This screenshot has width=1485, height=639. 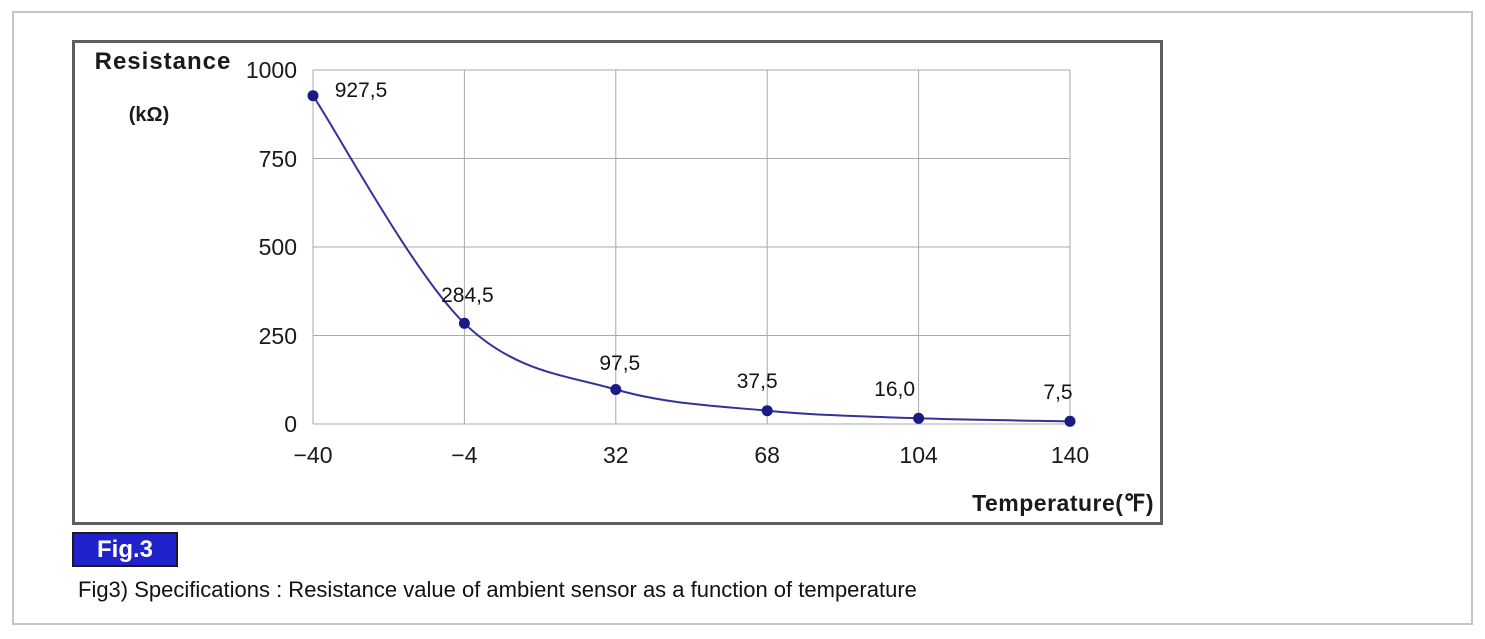 What do you see at coordinates (757, 381) in the screenshot?
I see `point-label: 37,5` at bounding box center [757, 381].